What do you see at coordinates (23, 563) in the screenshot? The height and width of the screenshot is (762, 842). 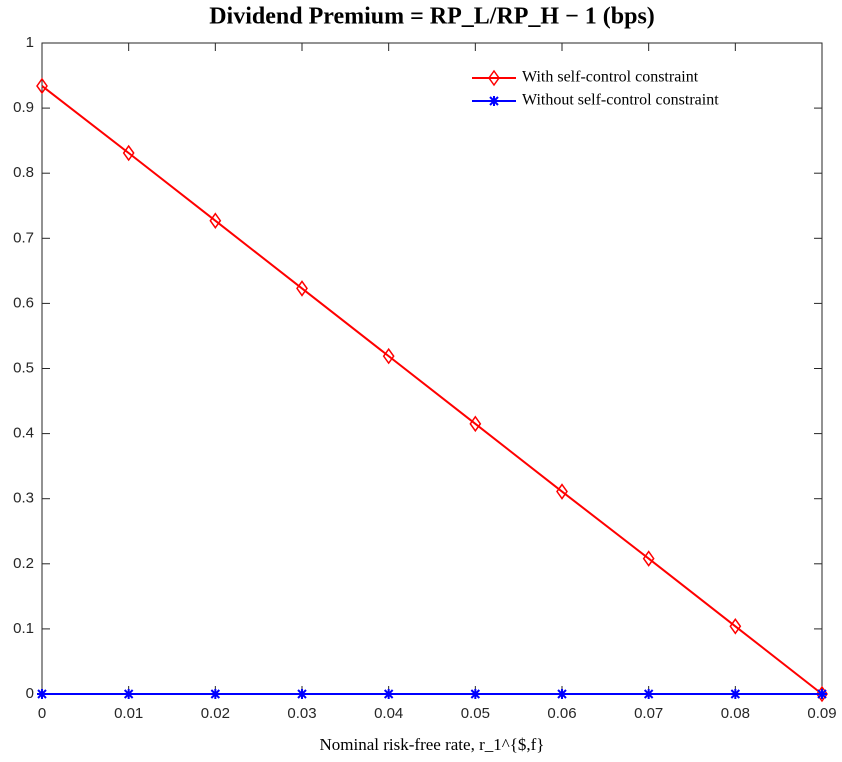 I see `y-tick-label: 0.2` at bounding box center [23, 563].